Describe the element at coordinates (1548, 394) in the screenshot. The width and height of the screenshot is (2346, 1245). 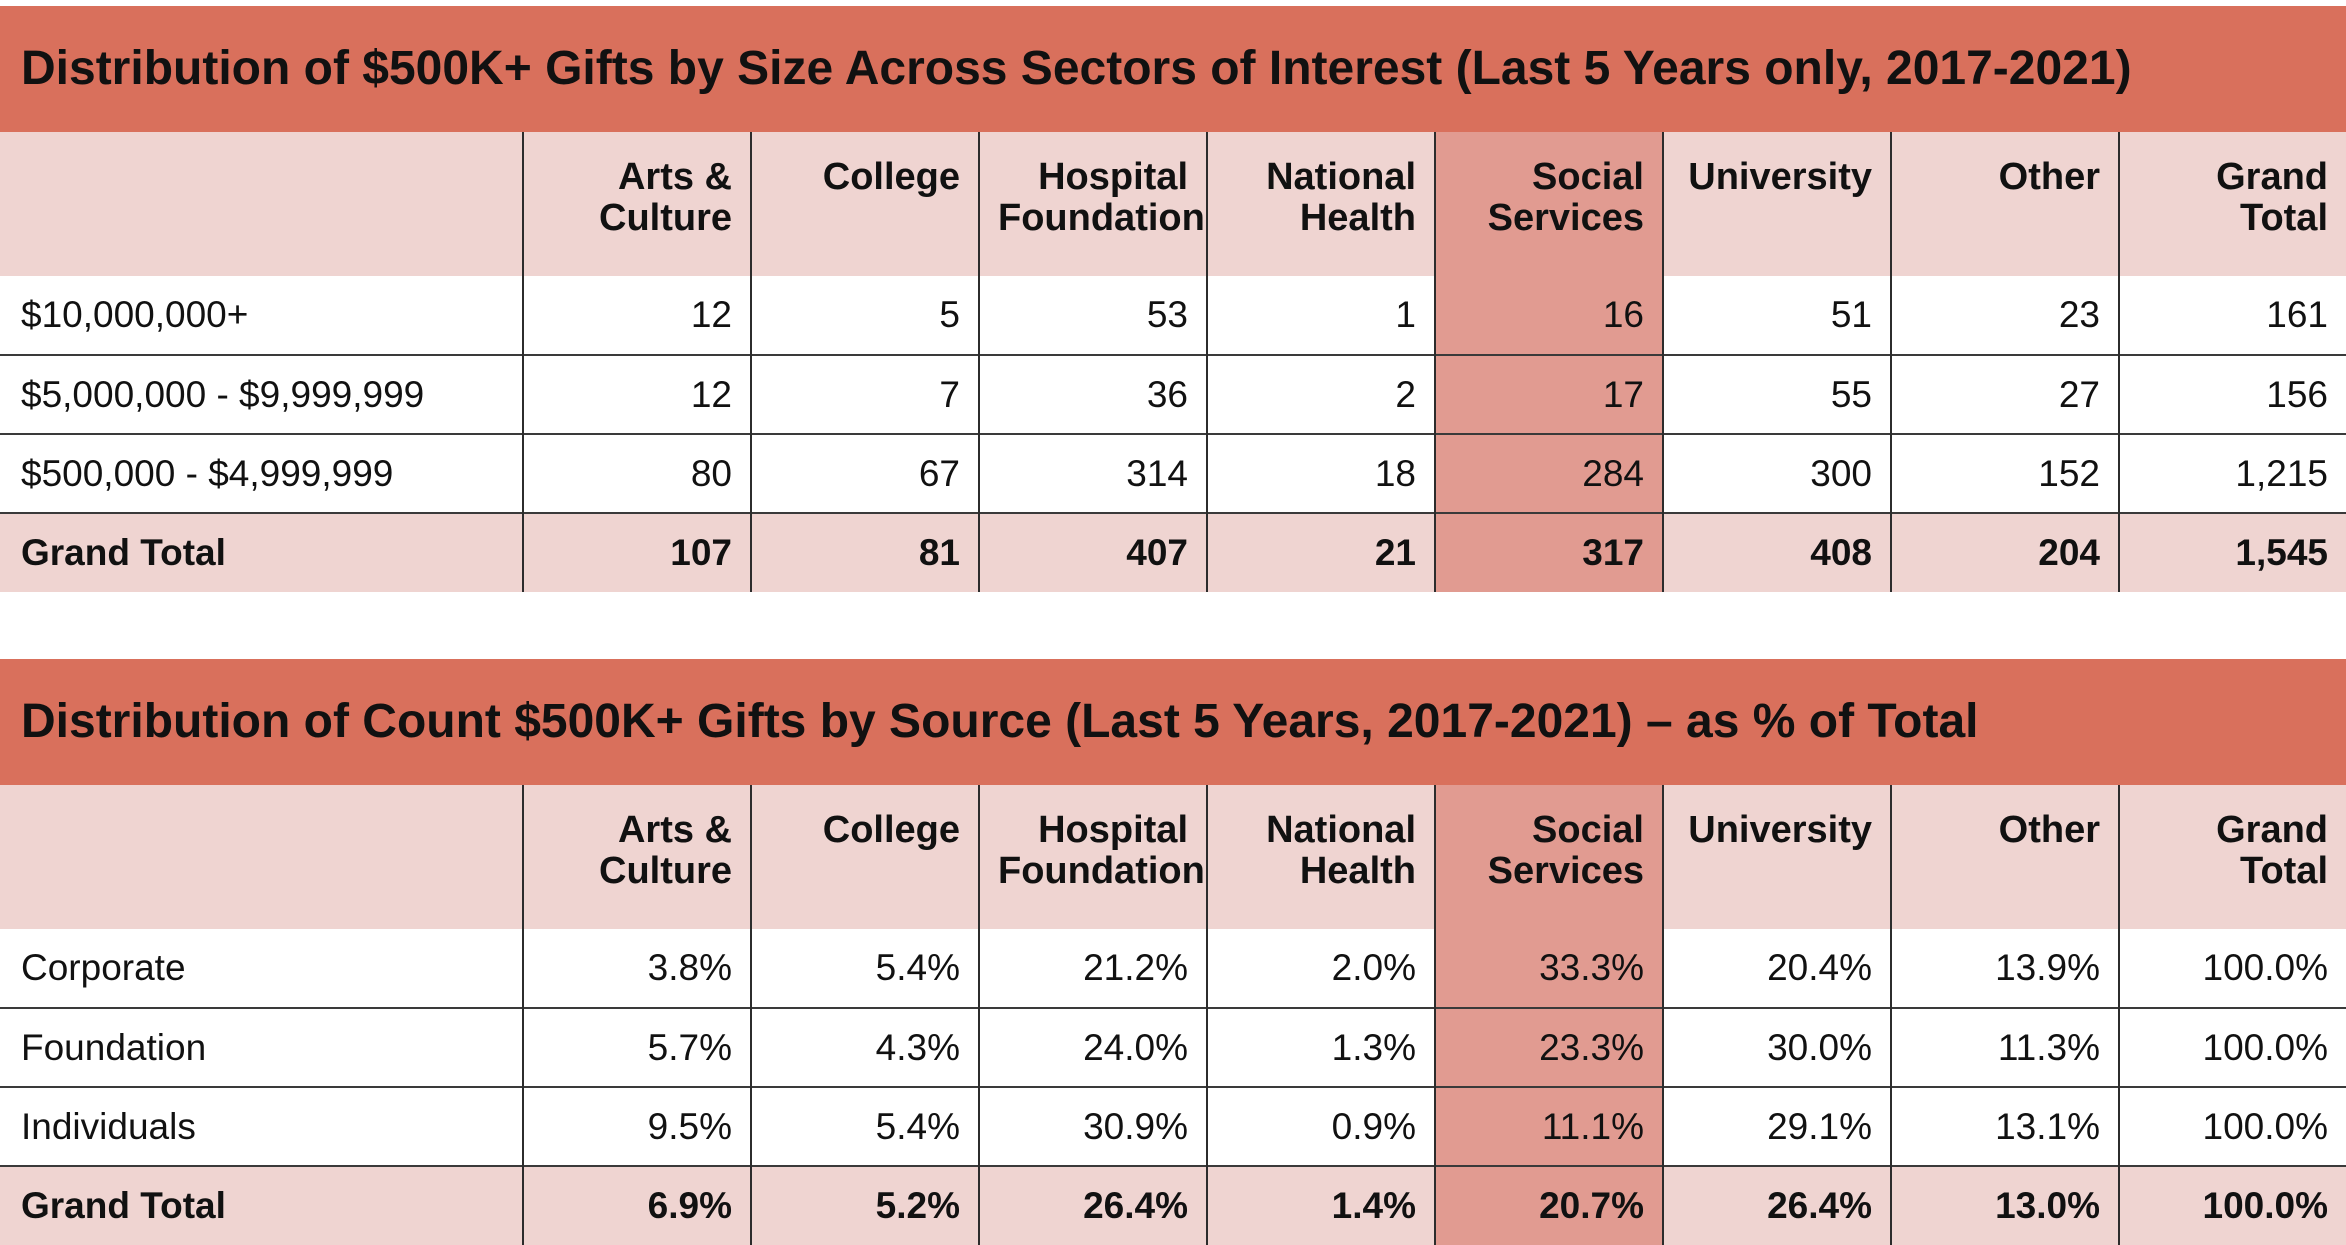
I see `value-cell: 17` at that location.